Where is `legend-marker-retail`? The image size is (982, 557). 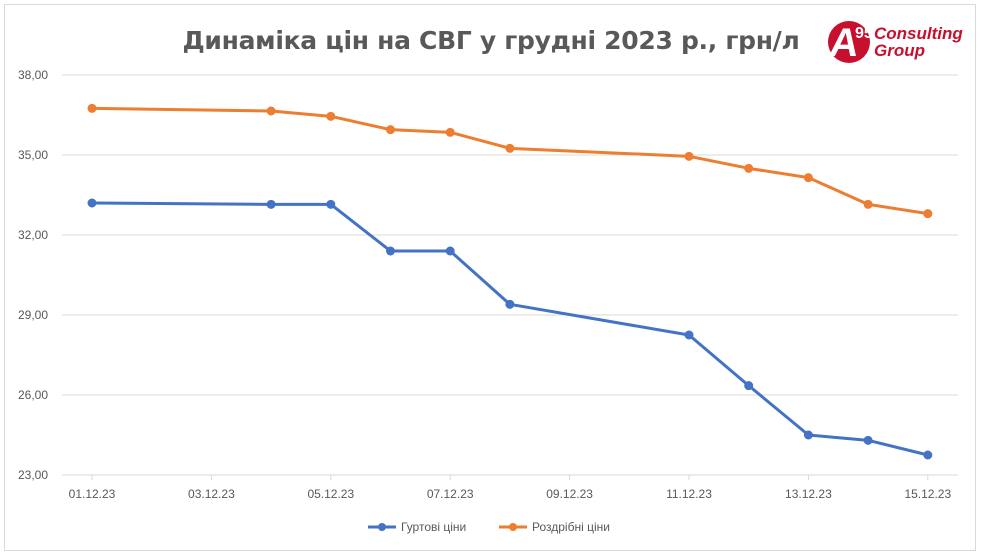 legend-marker-retail is located at coordinates (513, 527).